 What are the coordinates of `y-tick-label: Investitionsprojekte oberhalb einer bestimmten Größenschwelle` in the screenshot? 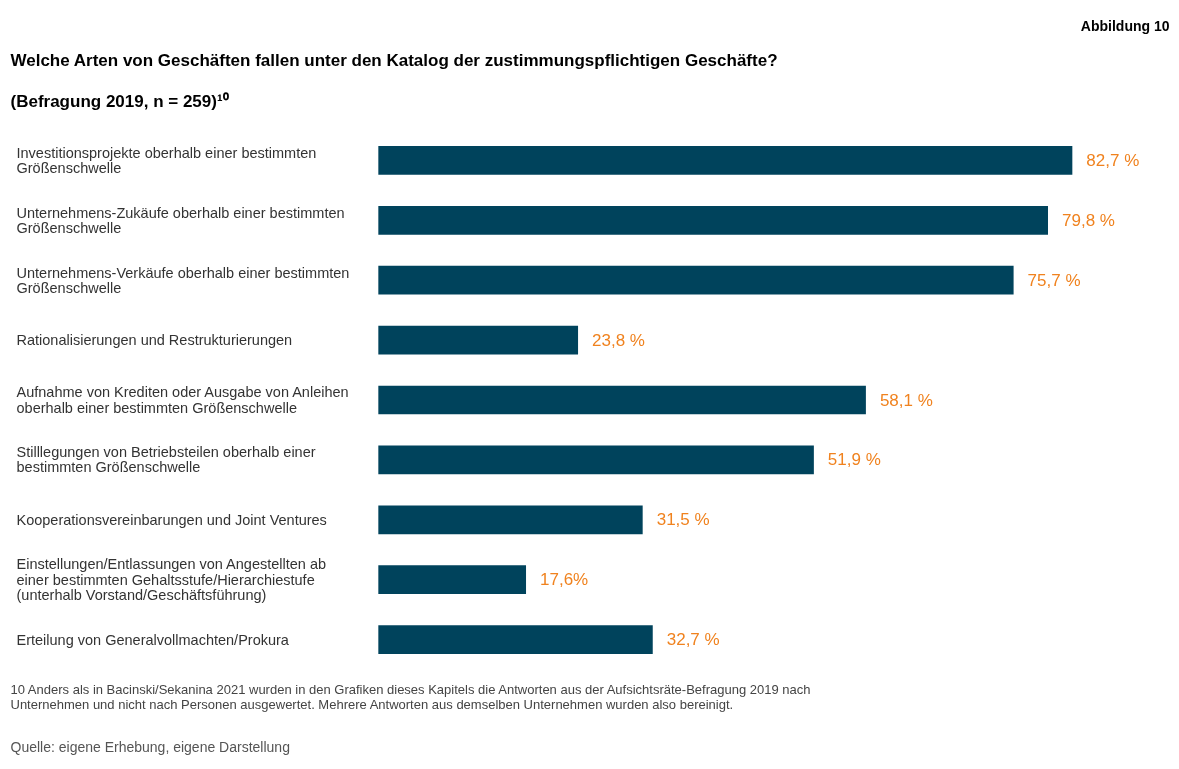 It's located at (166, 160).